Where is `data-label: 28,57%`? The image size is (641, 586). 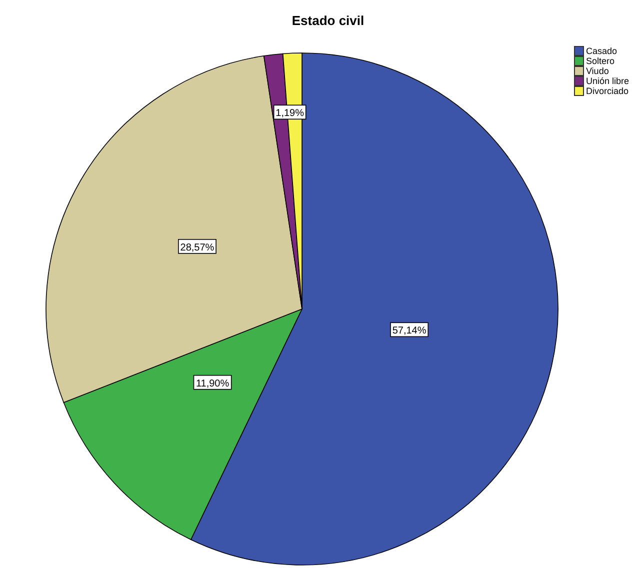 data-label: 28,57% is located at coordinates (197, 248).